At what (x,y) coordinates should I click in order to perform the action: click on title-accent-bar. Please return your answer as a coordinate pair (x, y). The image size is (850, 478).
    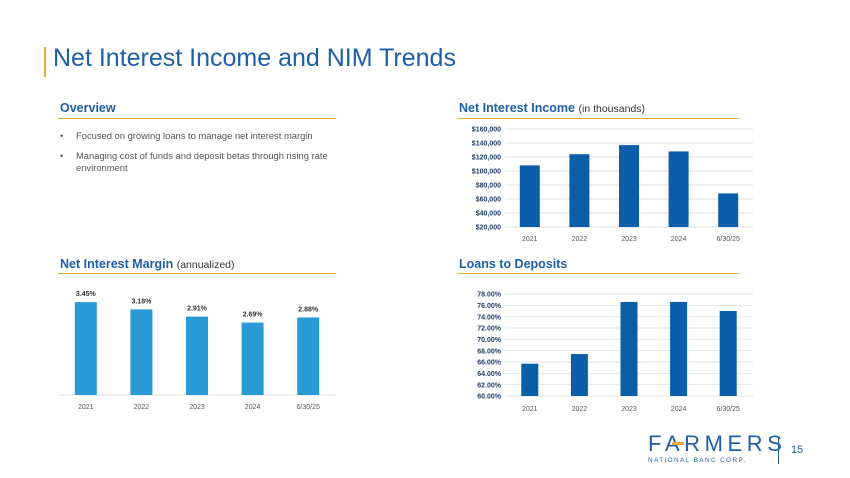
    Looking at the image, I should click on (45, 62).